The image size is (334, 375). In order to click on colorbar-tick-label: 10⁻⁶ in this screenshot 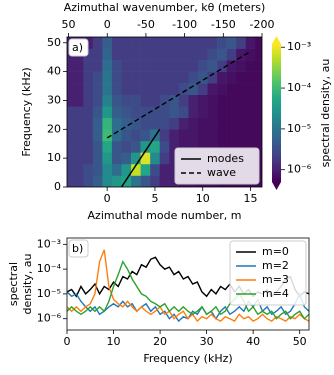, I will do `click(299, 169)`.